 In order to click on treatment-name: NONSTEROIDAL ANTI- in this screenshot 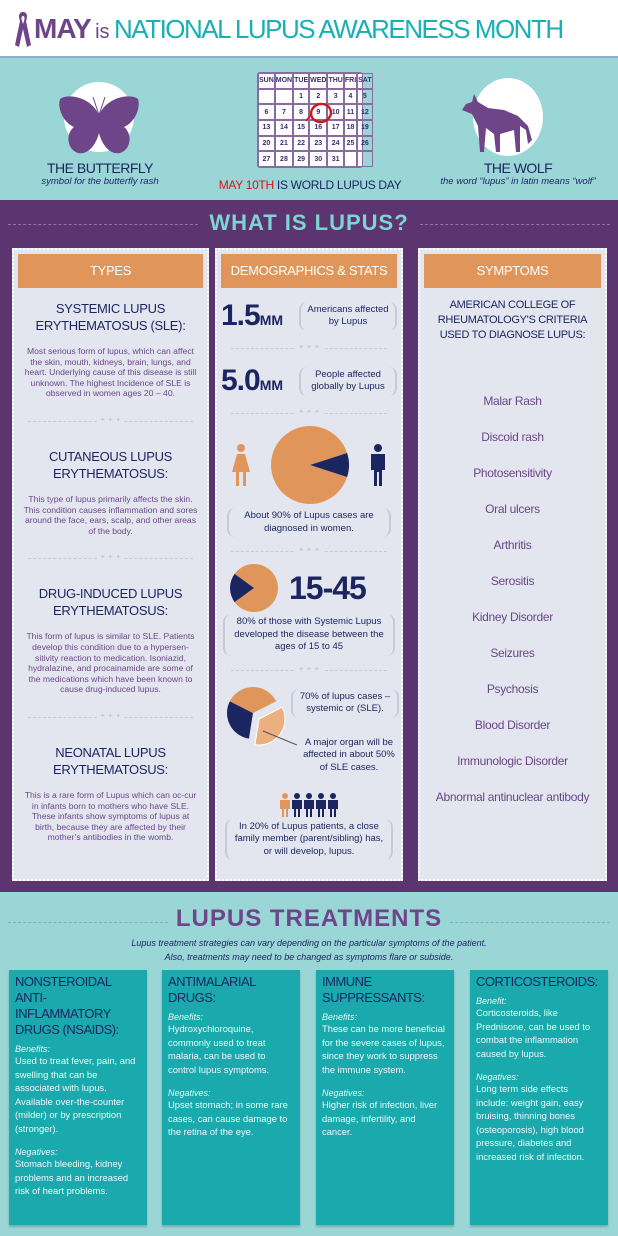, I will do `click(63, 989)`.